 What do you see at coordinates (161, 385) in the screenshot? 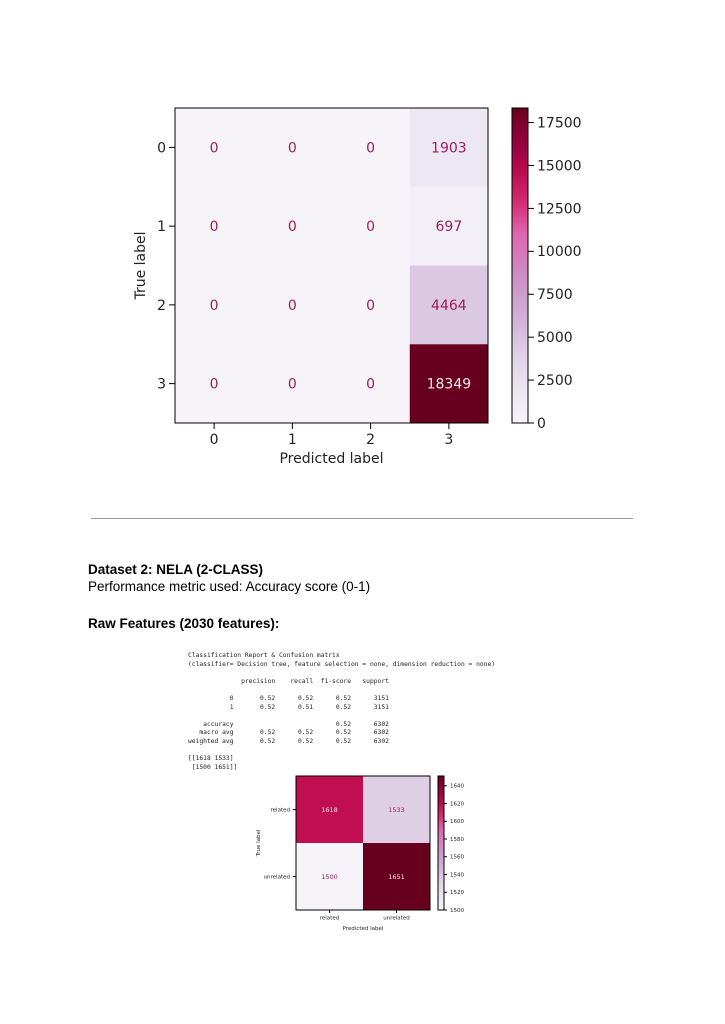
I see `y-tick-label: 3` at bounding box center [161, 385].